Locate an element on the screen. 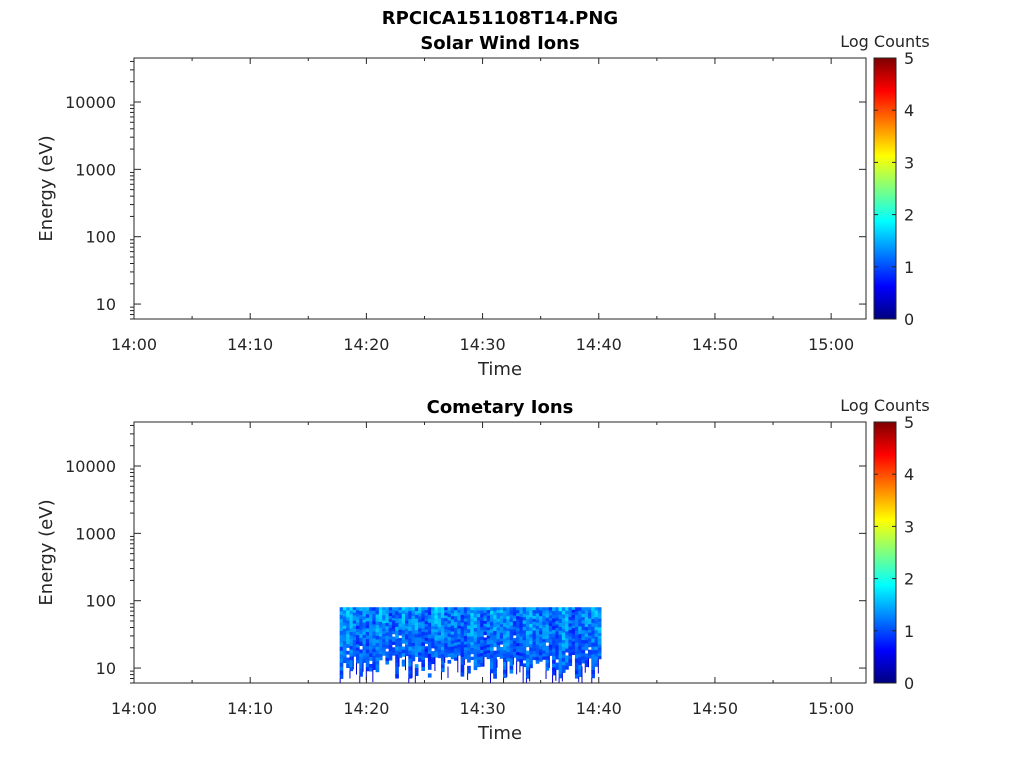 Image resolution: width=1024 pixels, height=768 pixels. spectrogram-streak is located at coordinates (582, 674).